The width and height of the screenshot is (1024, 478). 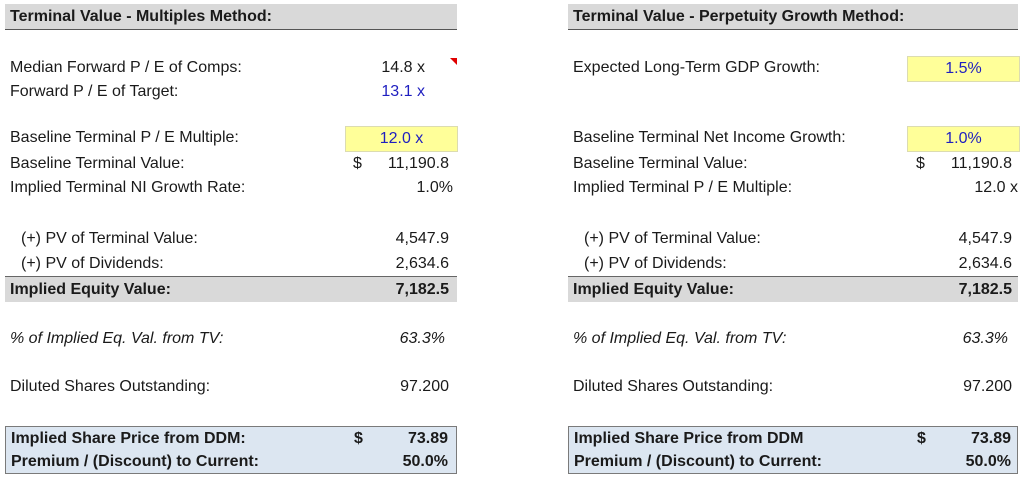 What do you see at coordinates (124, 137) in the screenshot?
I see `baseline-multiple-label: Baseline Terminal P / E Multiple:` at bounding box center [124, 137].